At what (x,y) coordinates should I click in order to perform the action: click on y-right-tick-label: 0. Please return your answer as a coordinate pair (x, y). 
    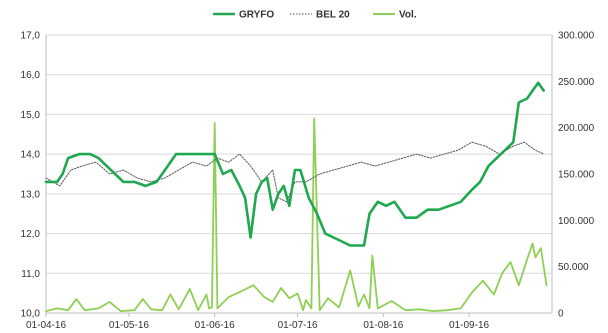
    Looking at the image, I should click on (561, 314).